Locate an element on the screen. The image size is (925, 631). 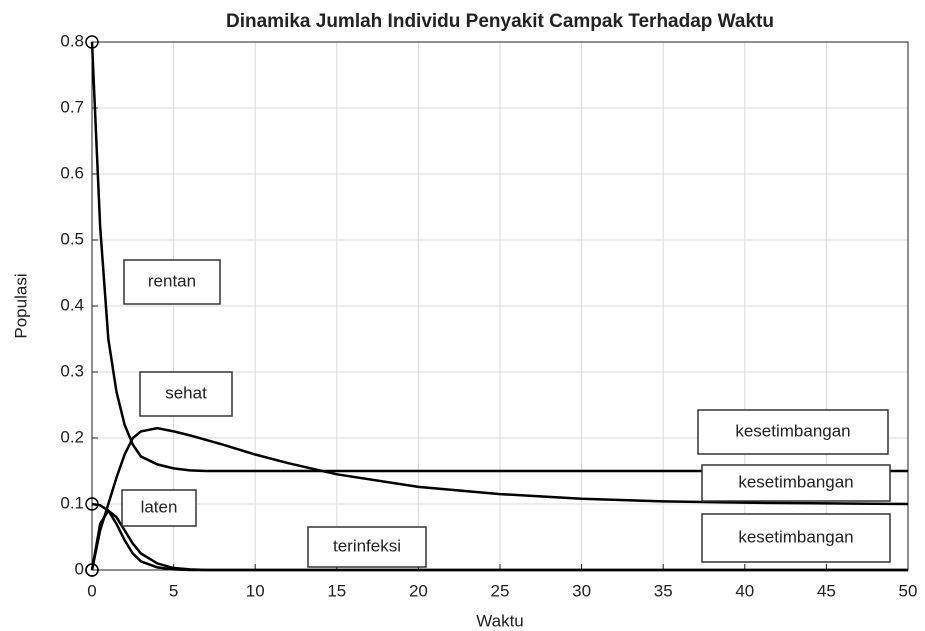
x-tick-label: 40 is located at coordinates (744, 590).